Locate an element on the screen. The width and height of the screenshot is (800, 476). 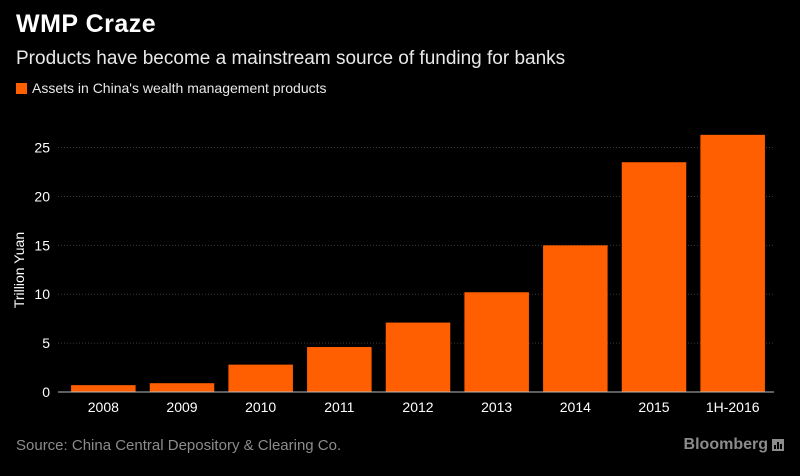
bar-2008 is located at coordinates (103, 388).